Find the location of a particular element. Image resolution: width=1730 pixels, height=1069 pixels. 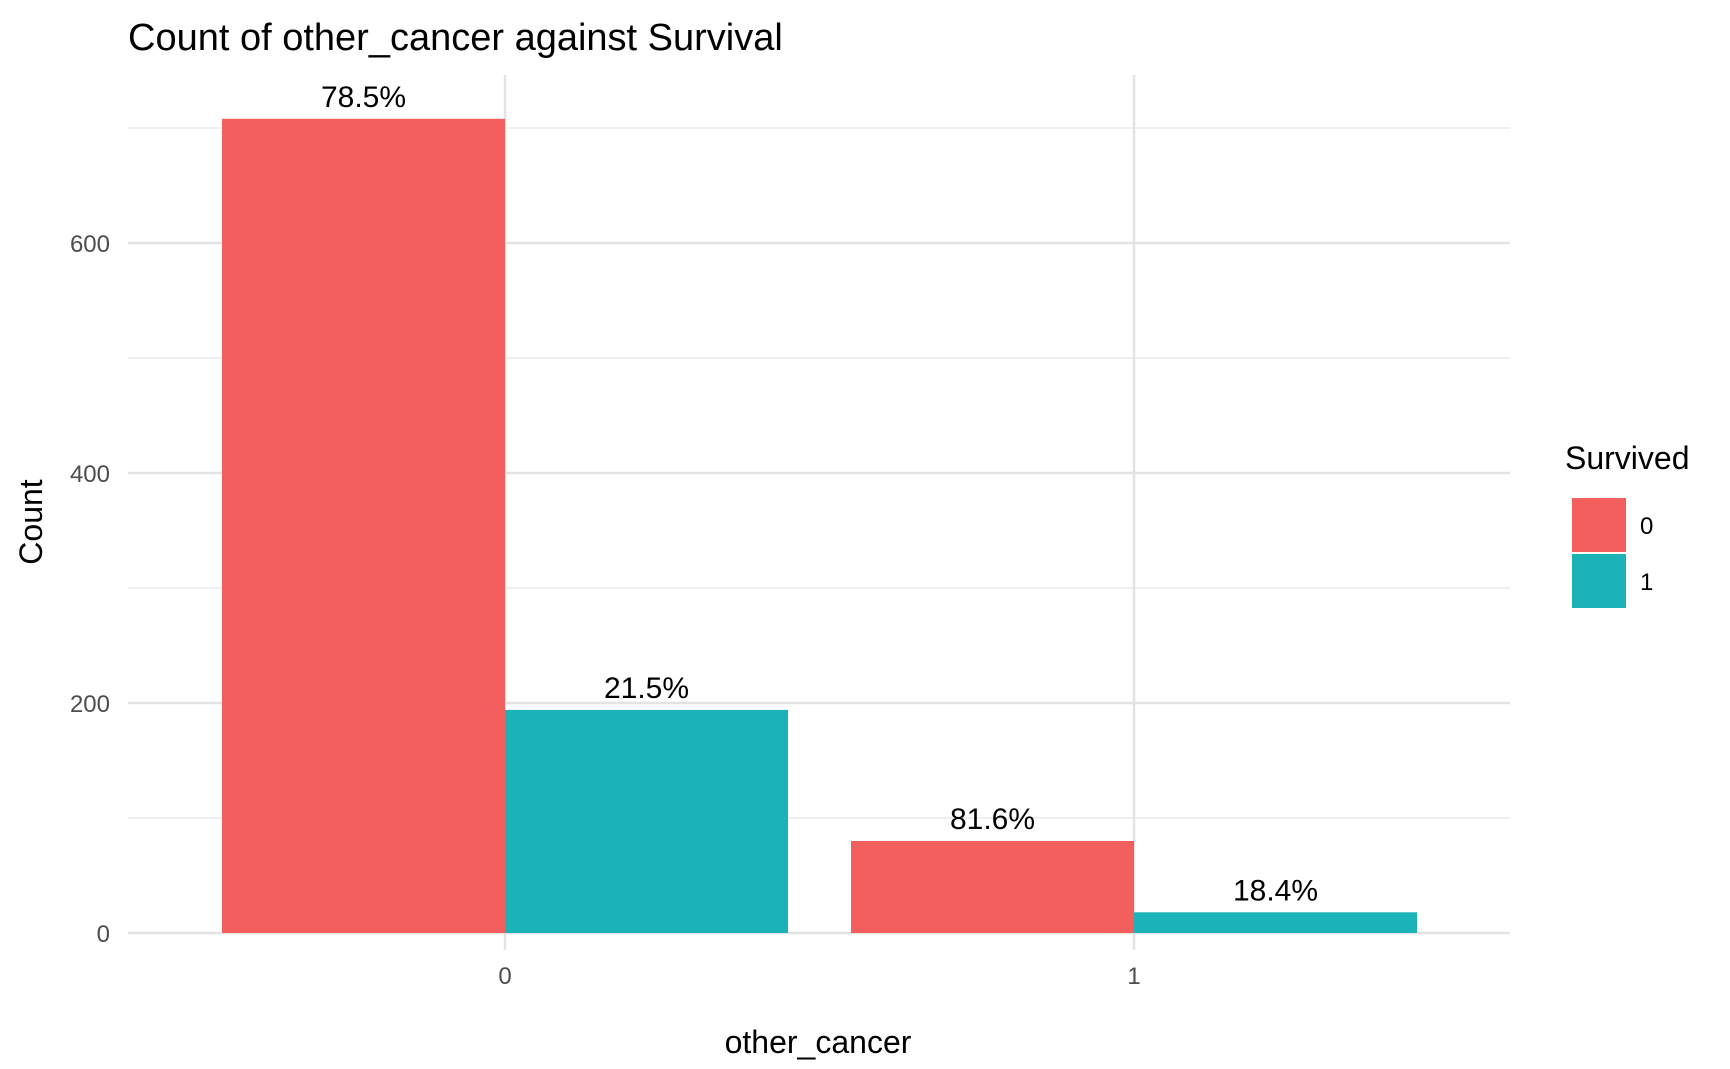

x-axis-title: other_cancer is located at coordinates (818, 1042).